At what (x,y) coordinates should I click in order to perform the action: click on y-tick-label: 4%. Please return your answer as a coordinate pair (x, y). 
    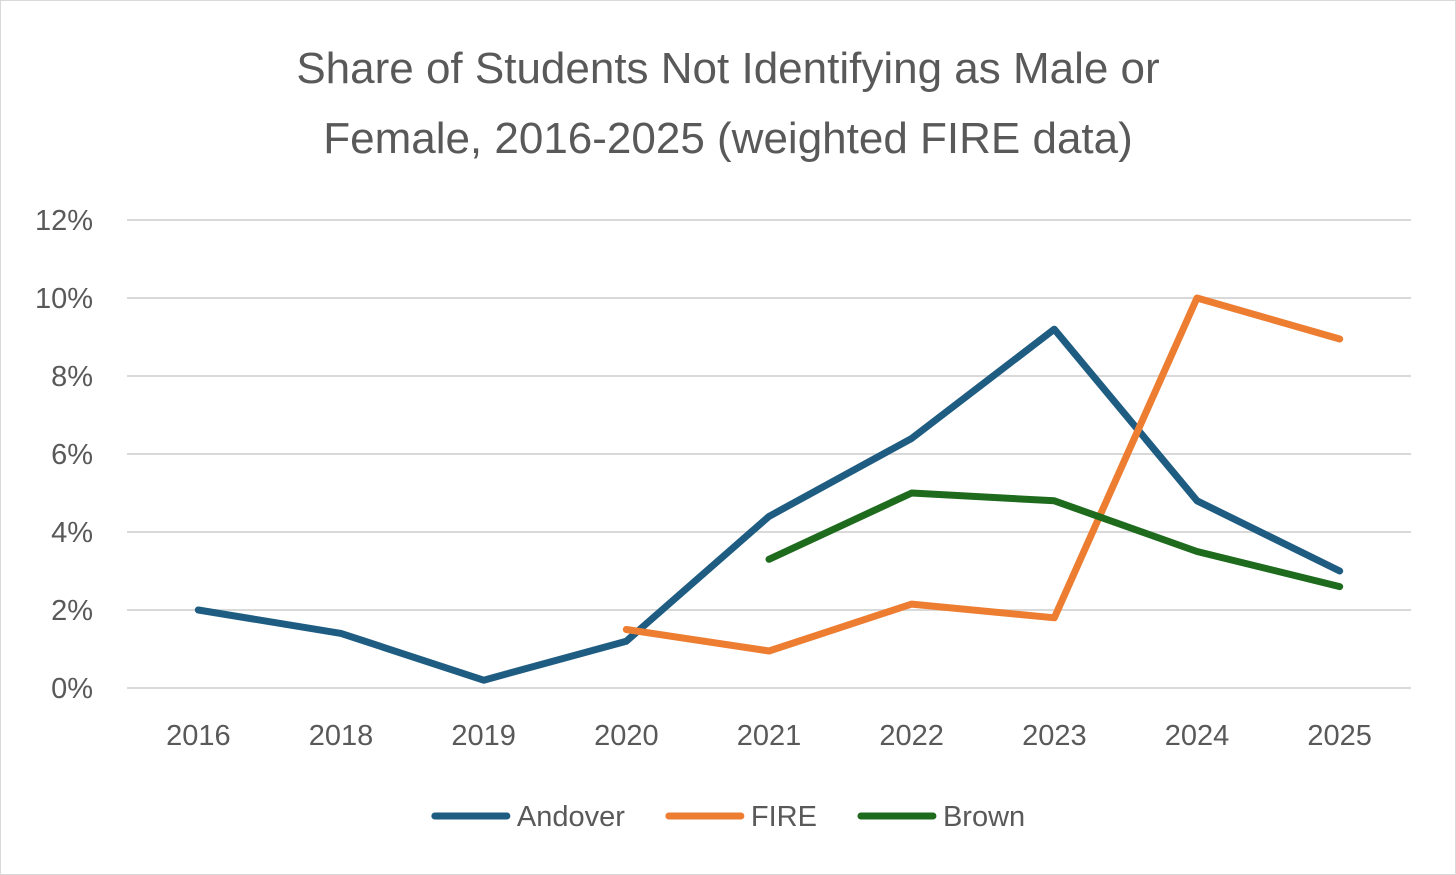
    Looking at the image, I should click on (72, 533).